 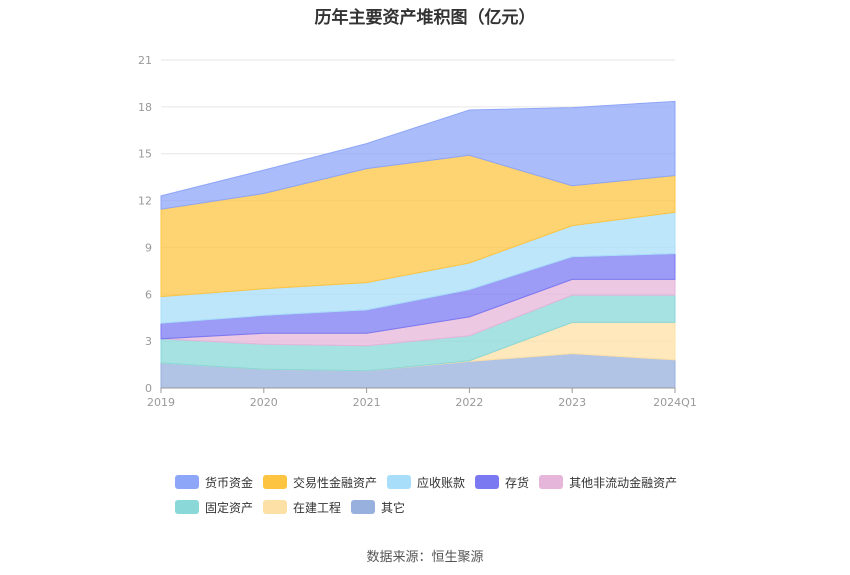 What do you see at coordinates (317, 507) in the screenshot?
I see `legend-label: 在建工程` at bounding box center [317, 507].